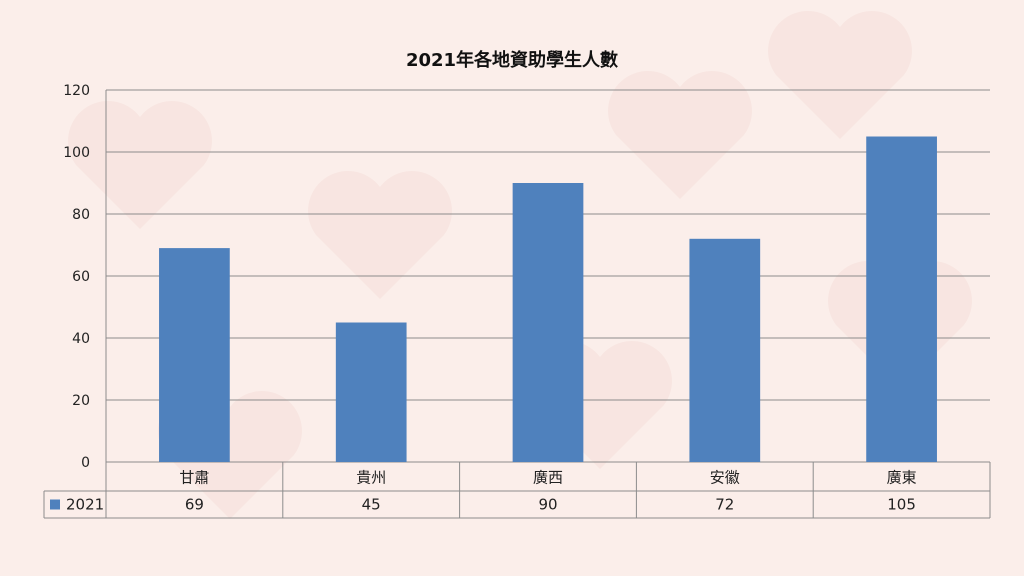 This screenshot has height=576, width=1024. Describe the element at coordinates (371, 392) in the screenshot. I see `bar-貴州` at that location.